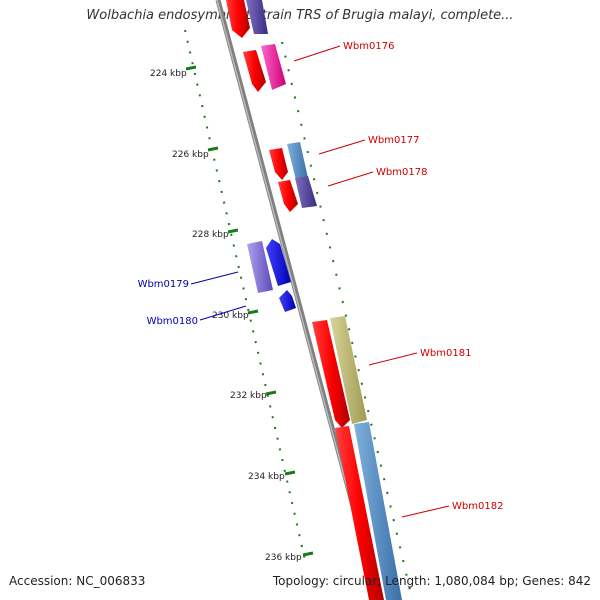  I want to click on tick-label: 226 kbp, so click(190, 155).